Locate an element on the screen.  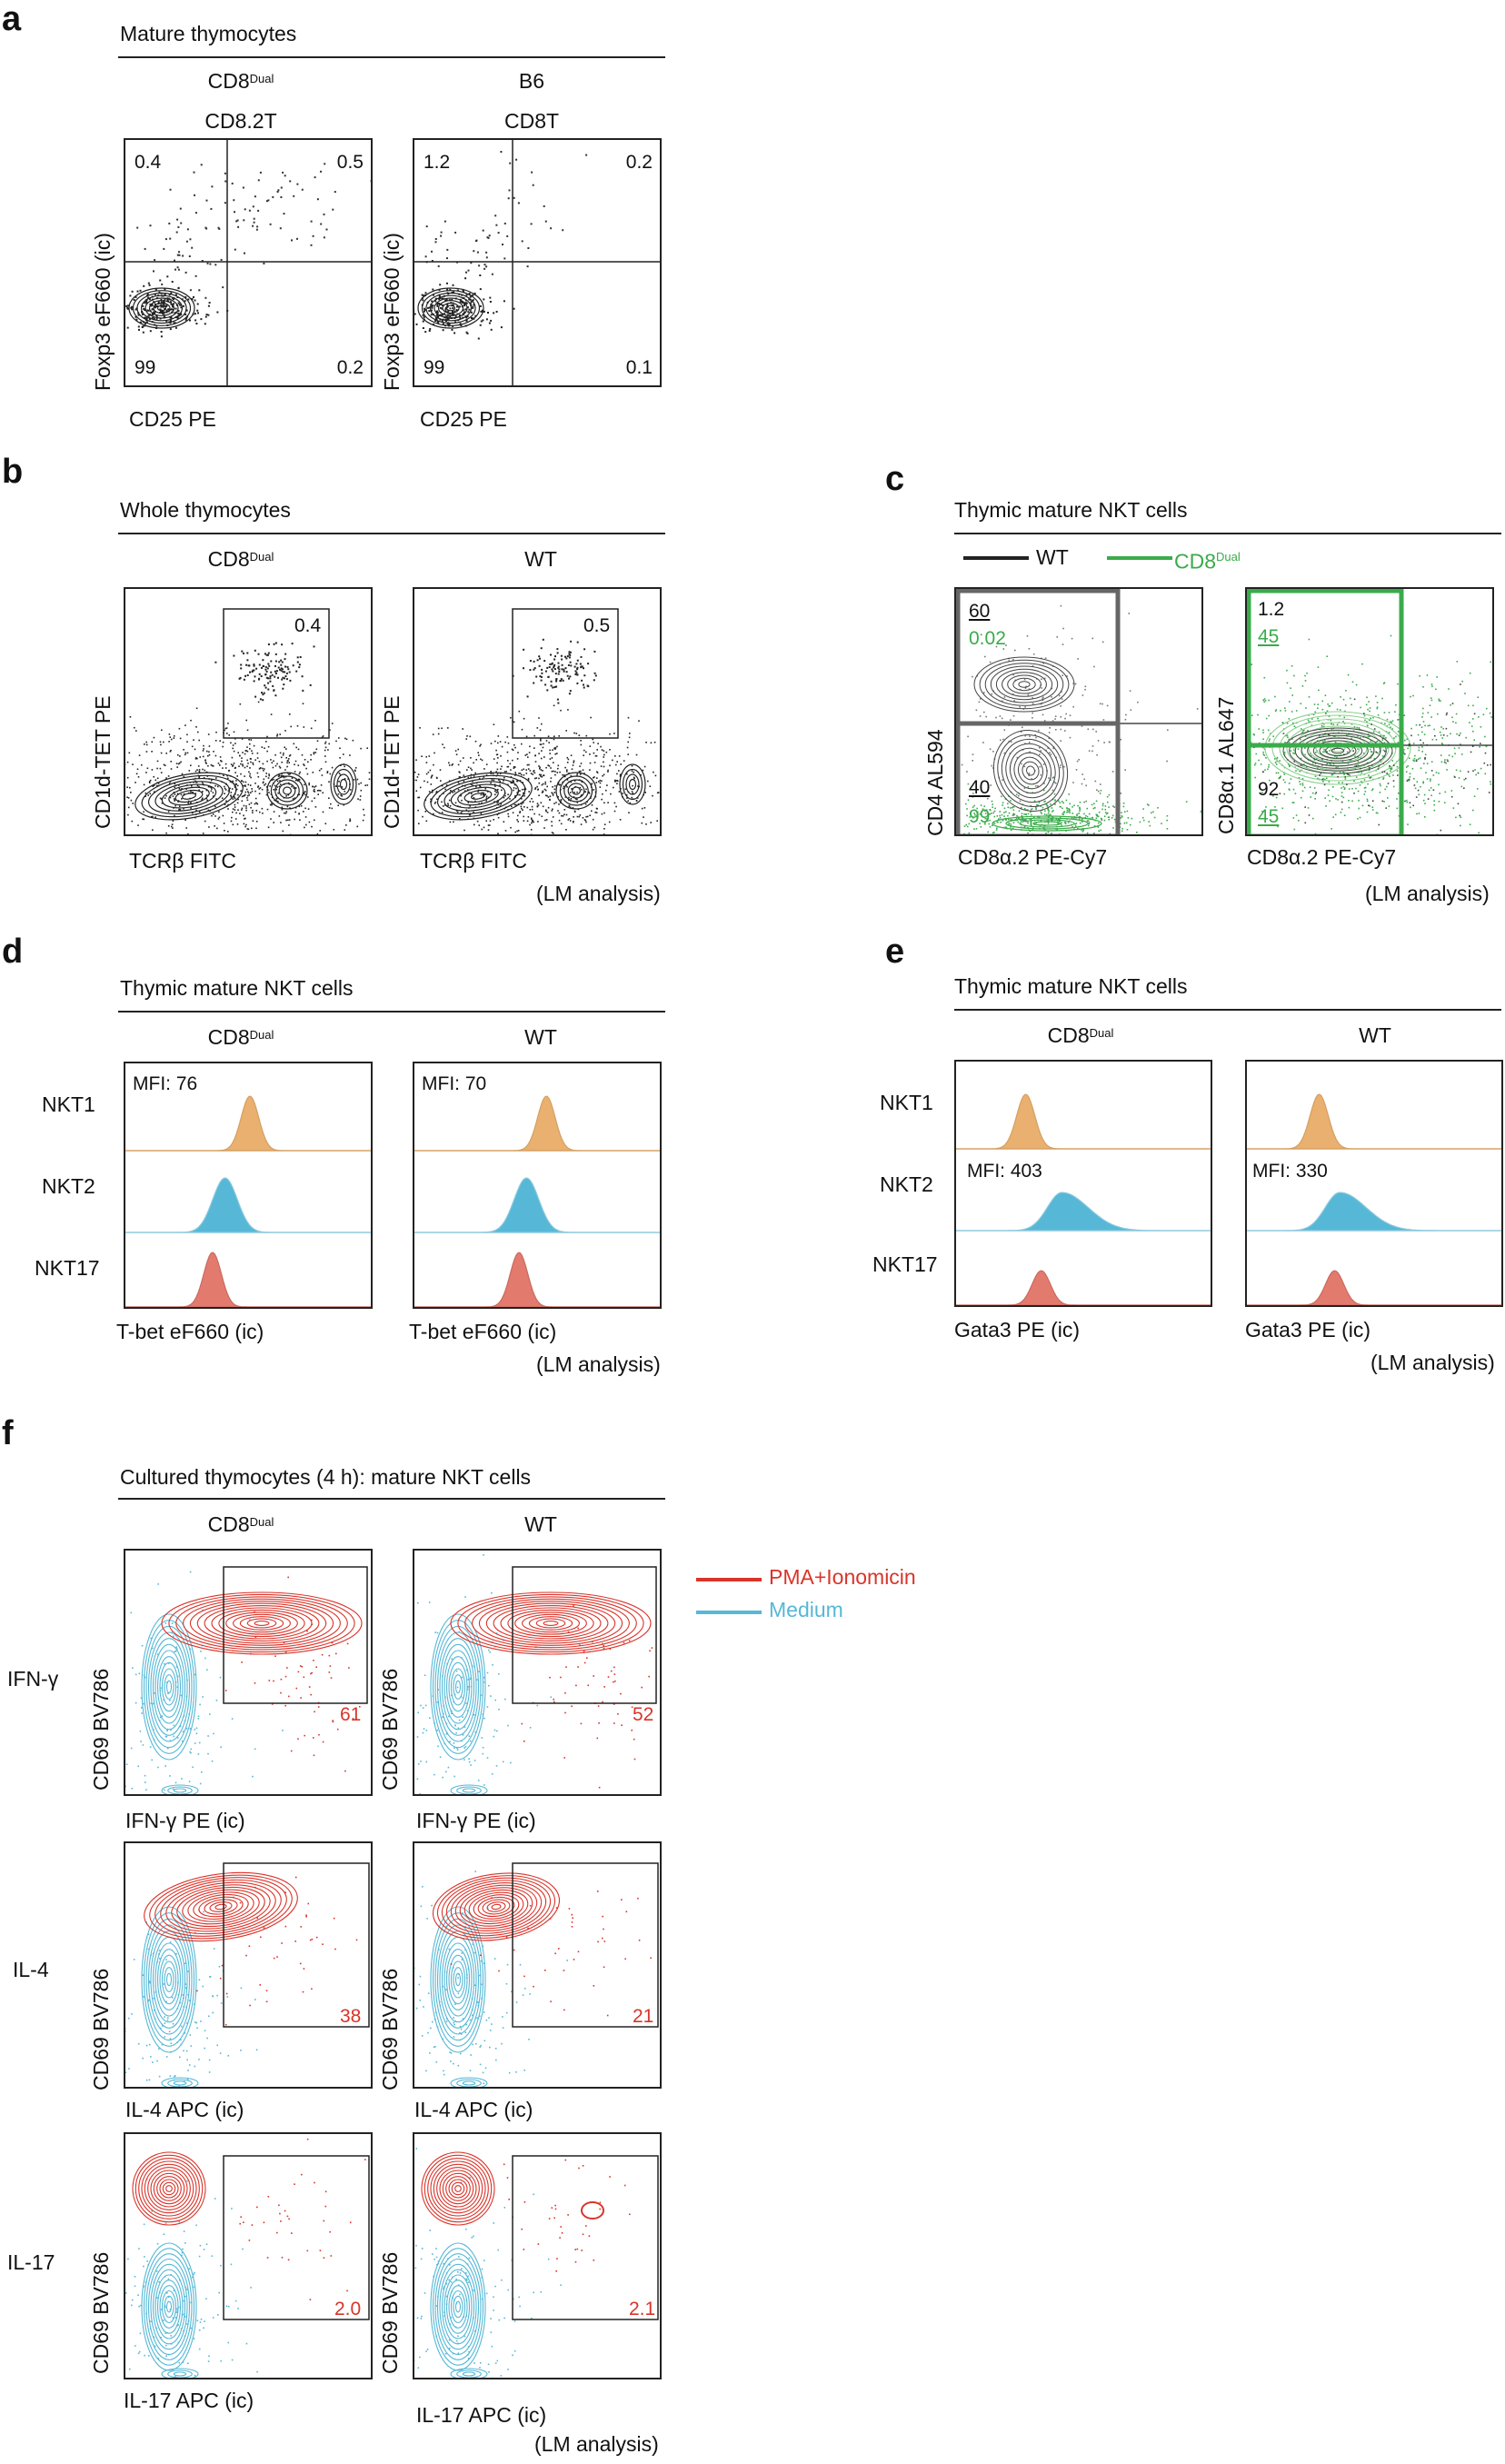
panel-b-lm: (LM analysis) is located at coordinates (598, 893).